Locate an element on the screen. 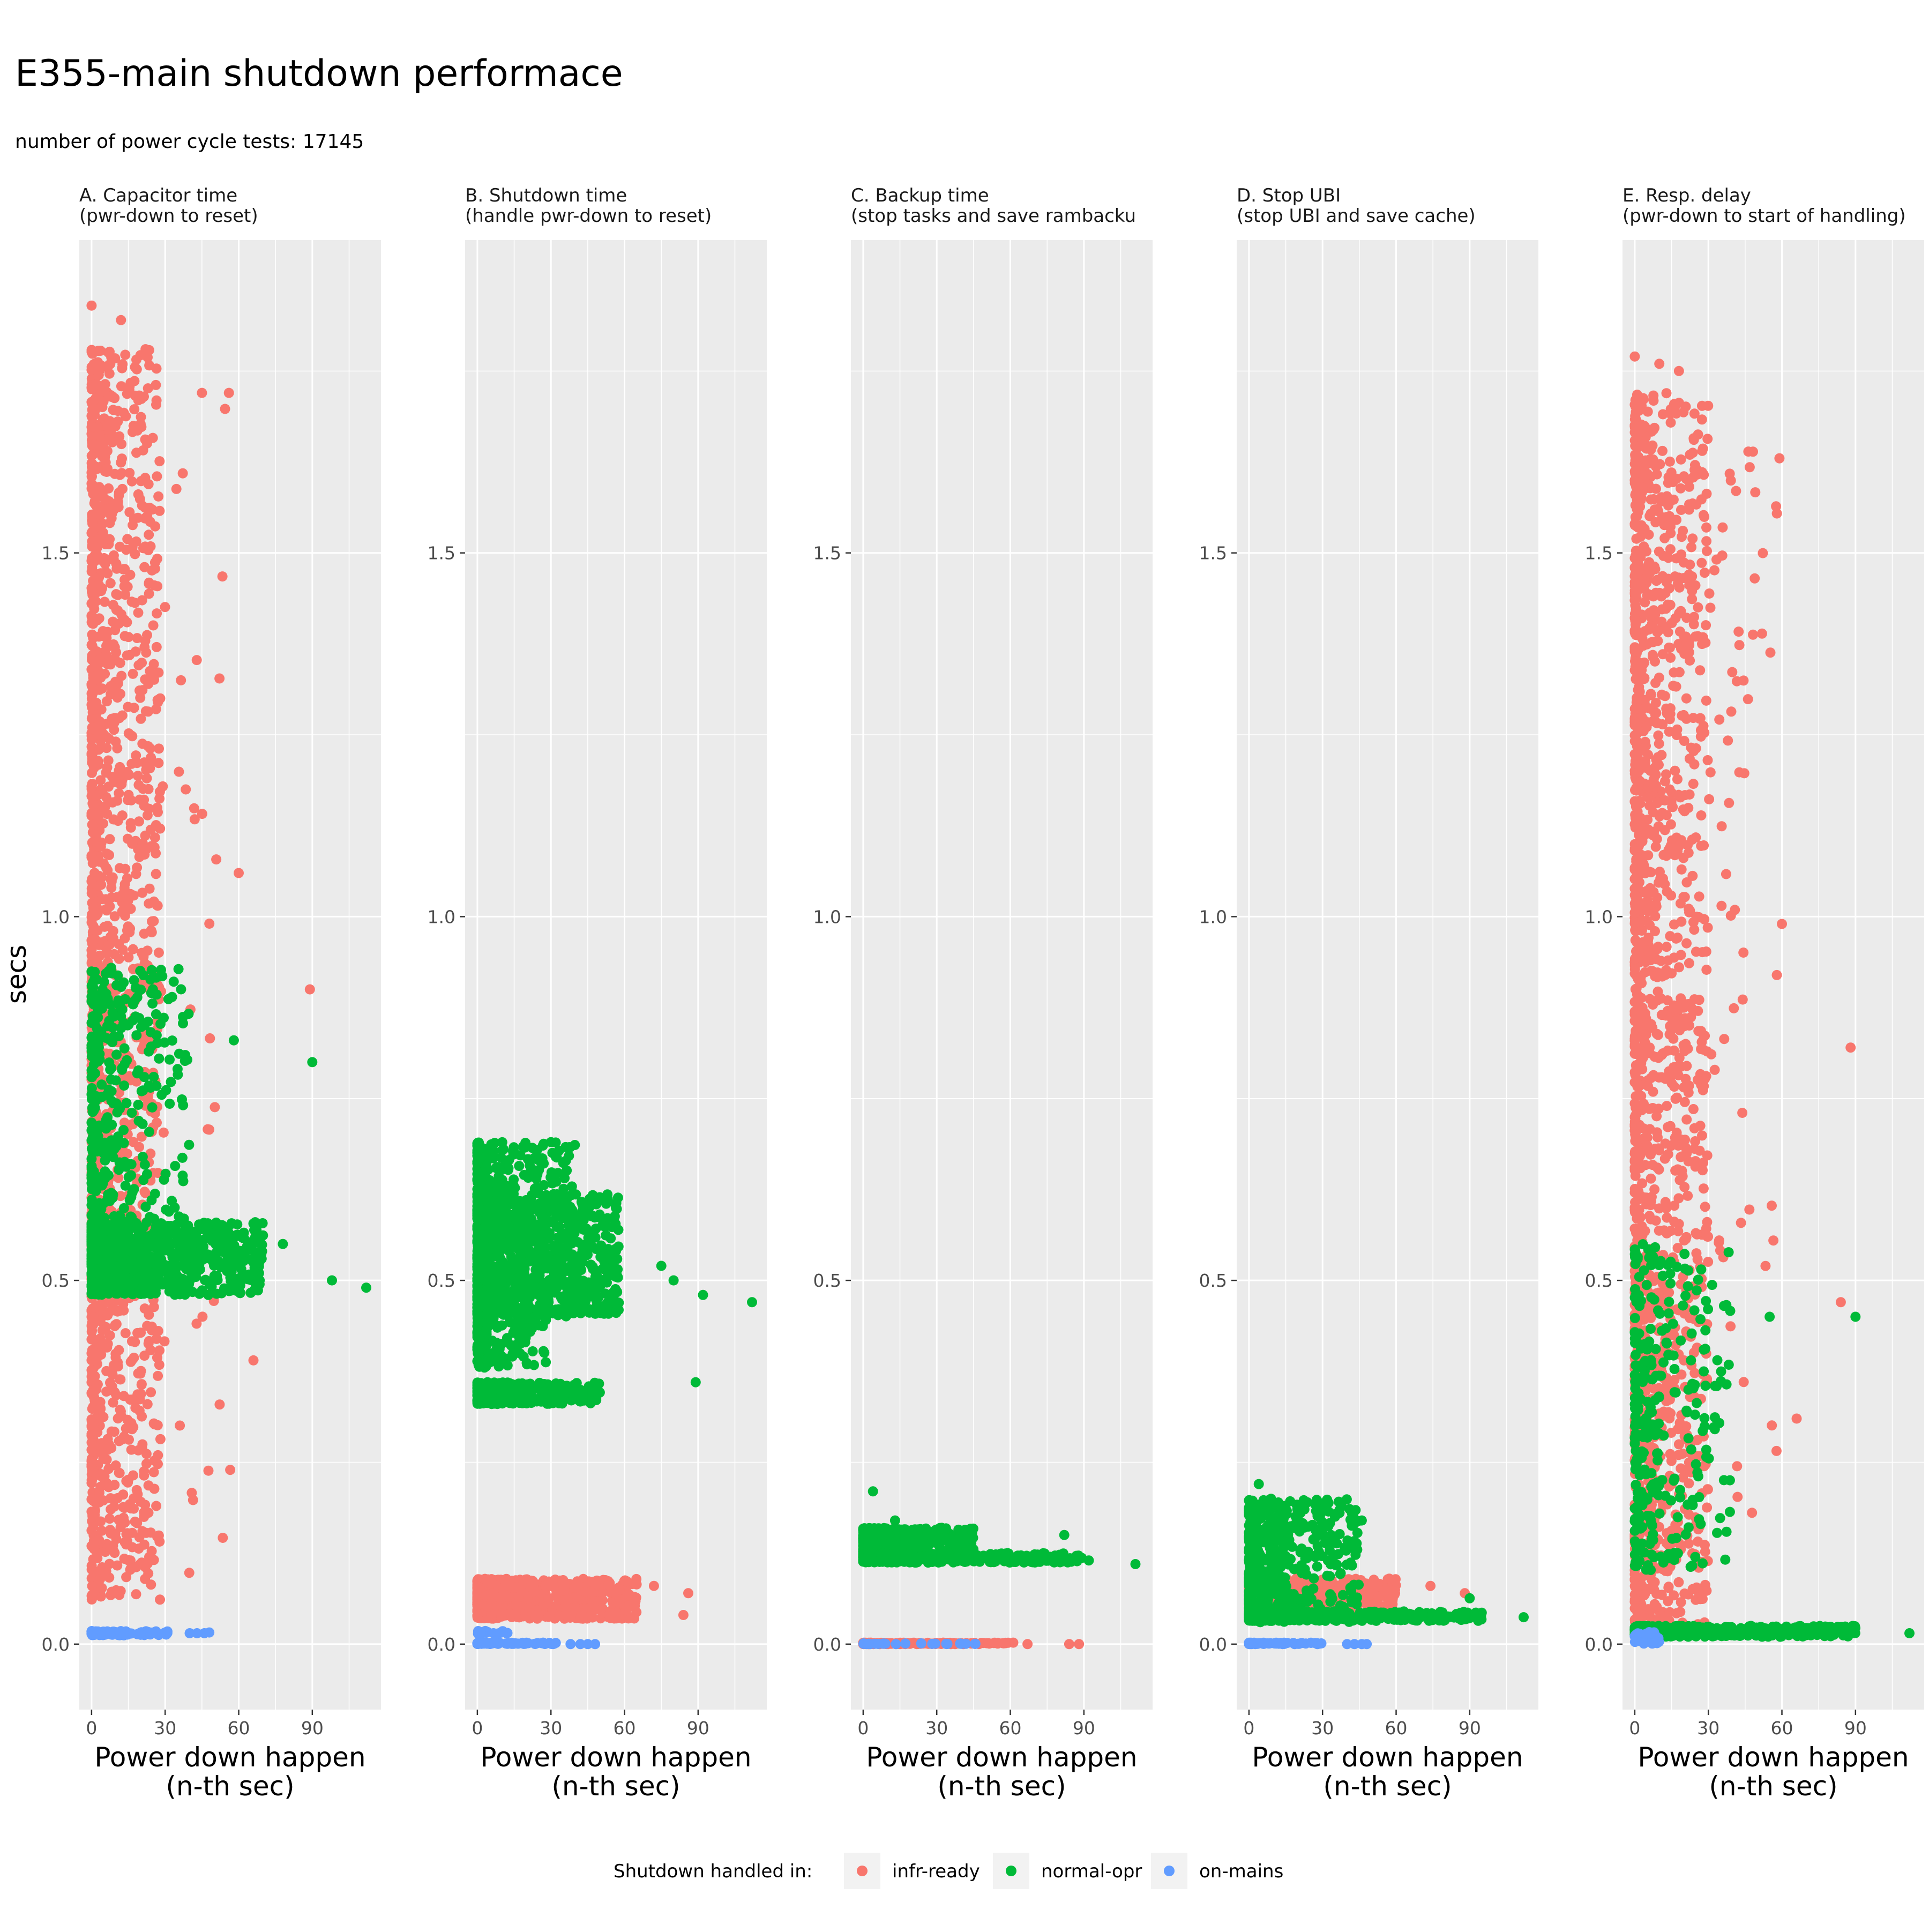 The width and height of the screenshot is (1929, 1932). panel-background is located at coordinates (616, 975).